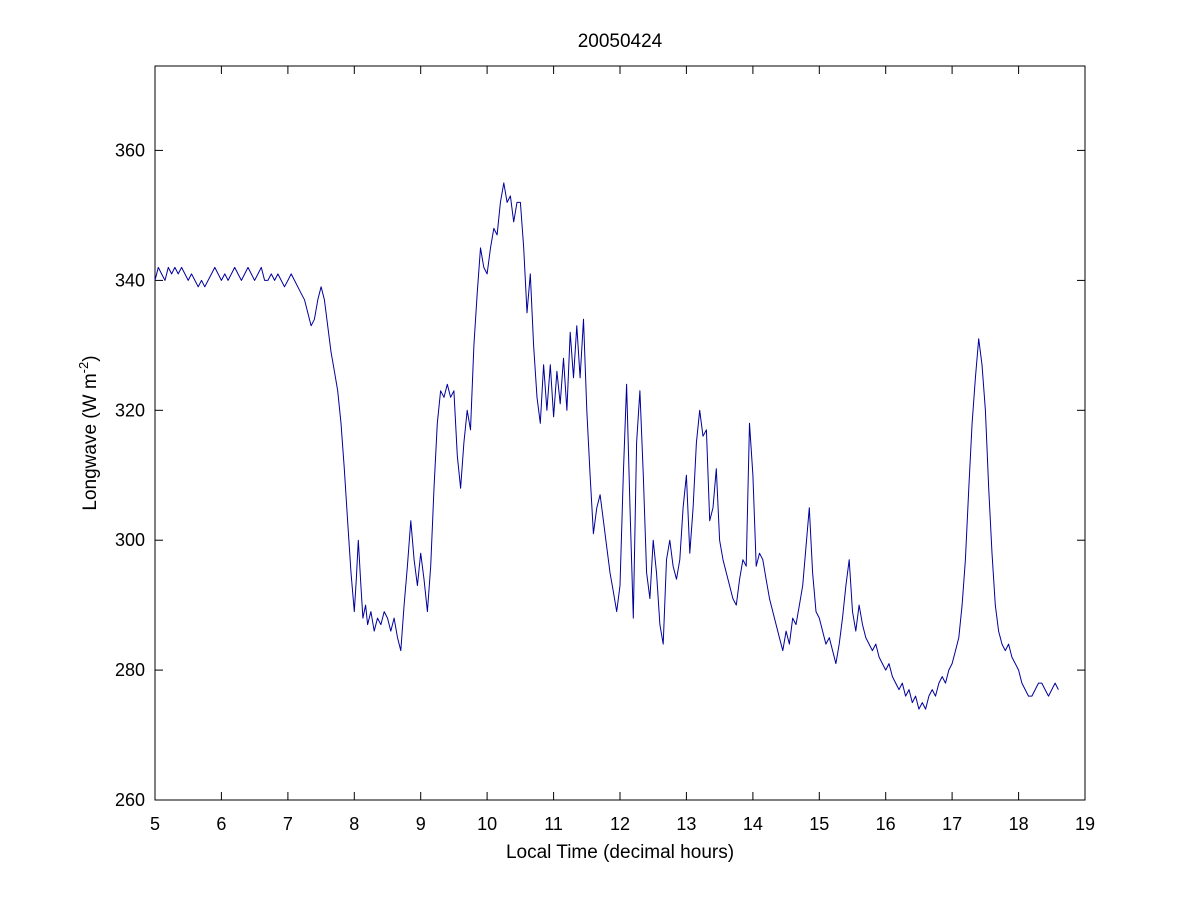 Image resolution: width=1200 pixels, height=905 pixels. What do you see at coordinates (886, 824) in the screenshot?
I see `x-tick-label: 16` at bounding box center [886, 824].